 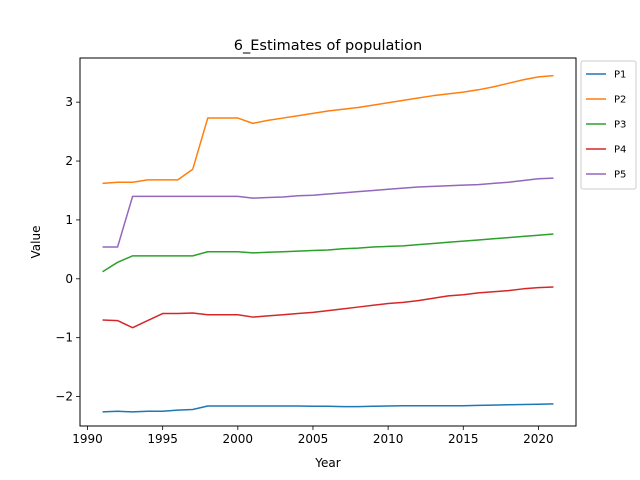 I want to click on y-axis-label: Value, so click(x=36, y=242).